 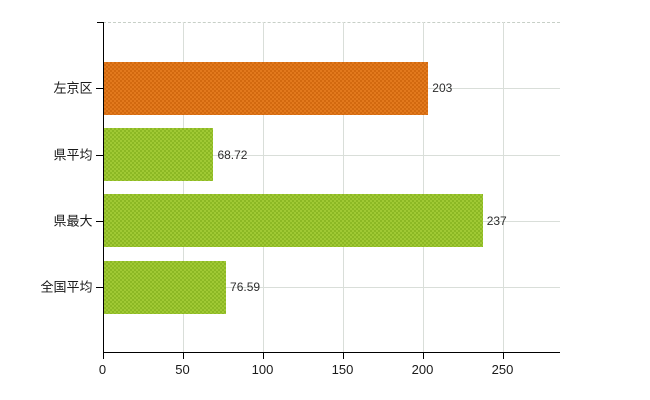 What do you see at coordinates (73, 154) in the screenshot?
I see `category-label: 県平均` at bounding box center [73, 154].